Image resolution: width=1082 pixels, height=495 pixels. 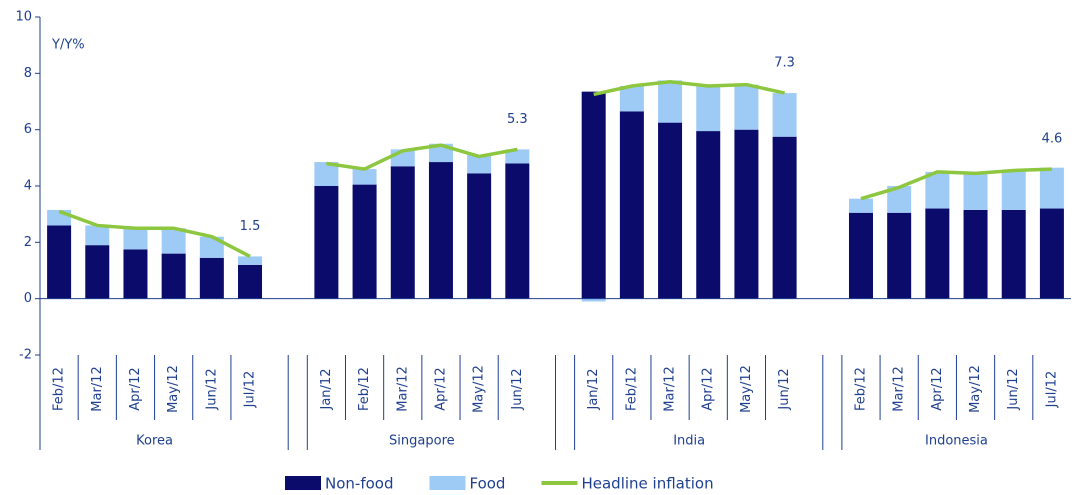 What do you see at coordinates (647, 484) in the screenshot?
I see `legend-label: Headline inflation` at bounding box center [647, 484].